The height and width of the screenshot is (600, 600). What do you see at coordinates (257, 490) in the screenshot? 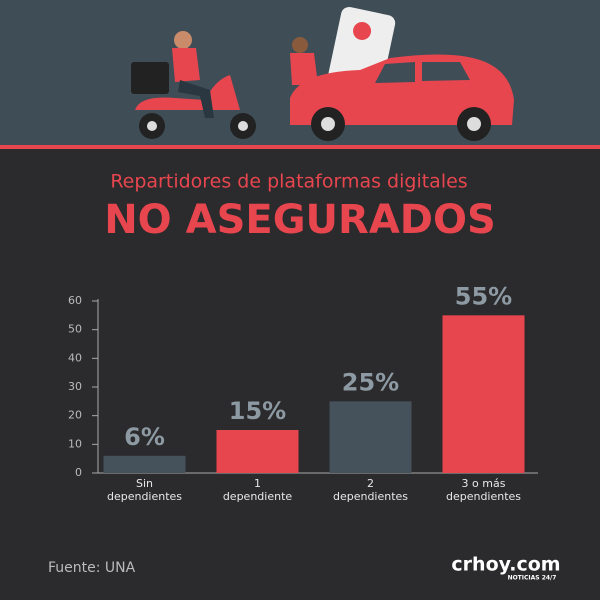
I see `x-tick-label: 1 dependiente` at bounding box center [257, 490].